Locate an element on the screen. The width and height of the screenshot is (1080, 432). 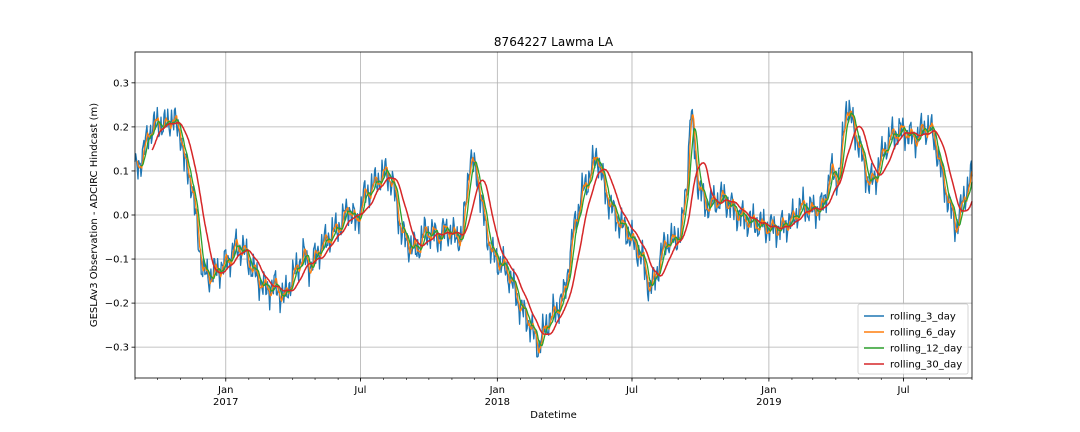
x-tick-year-label: 2019 is located at coordinates (768, 402).